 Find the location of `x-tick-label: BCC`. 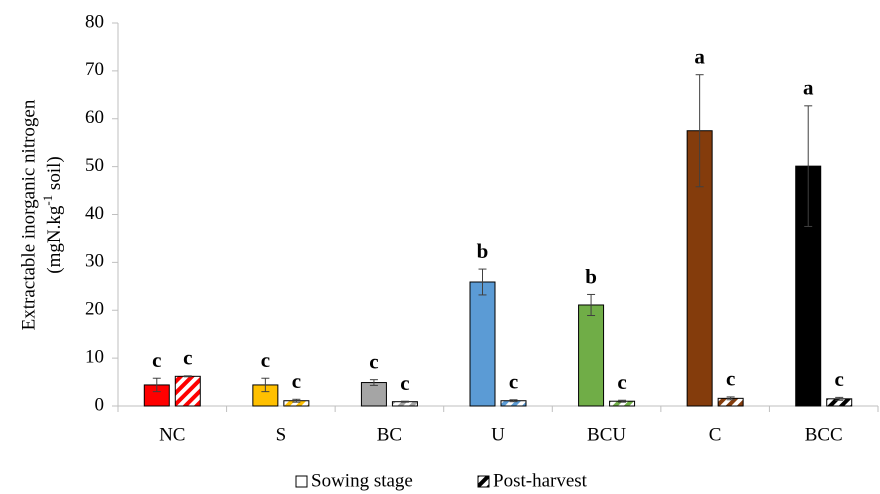

x-tick-label: BCC is located at coordinates (824, 434).